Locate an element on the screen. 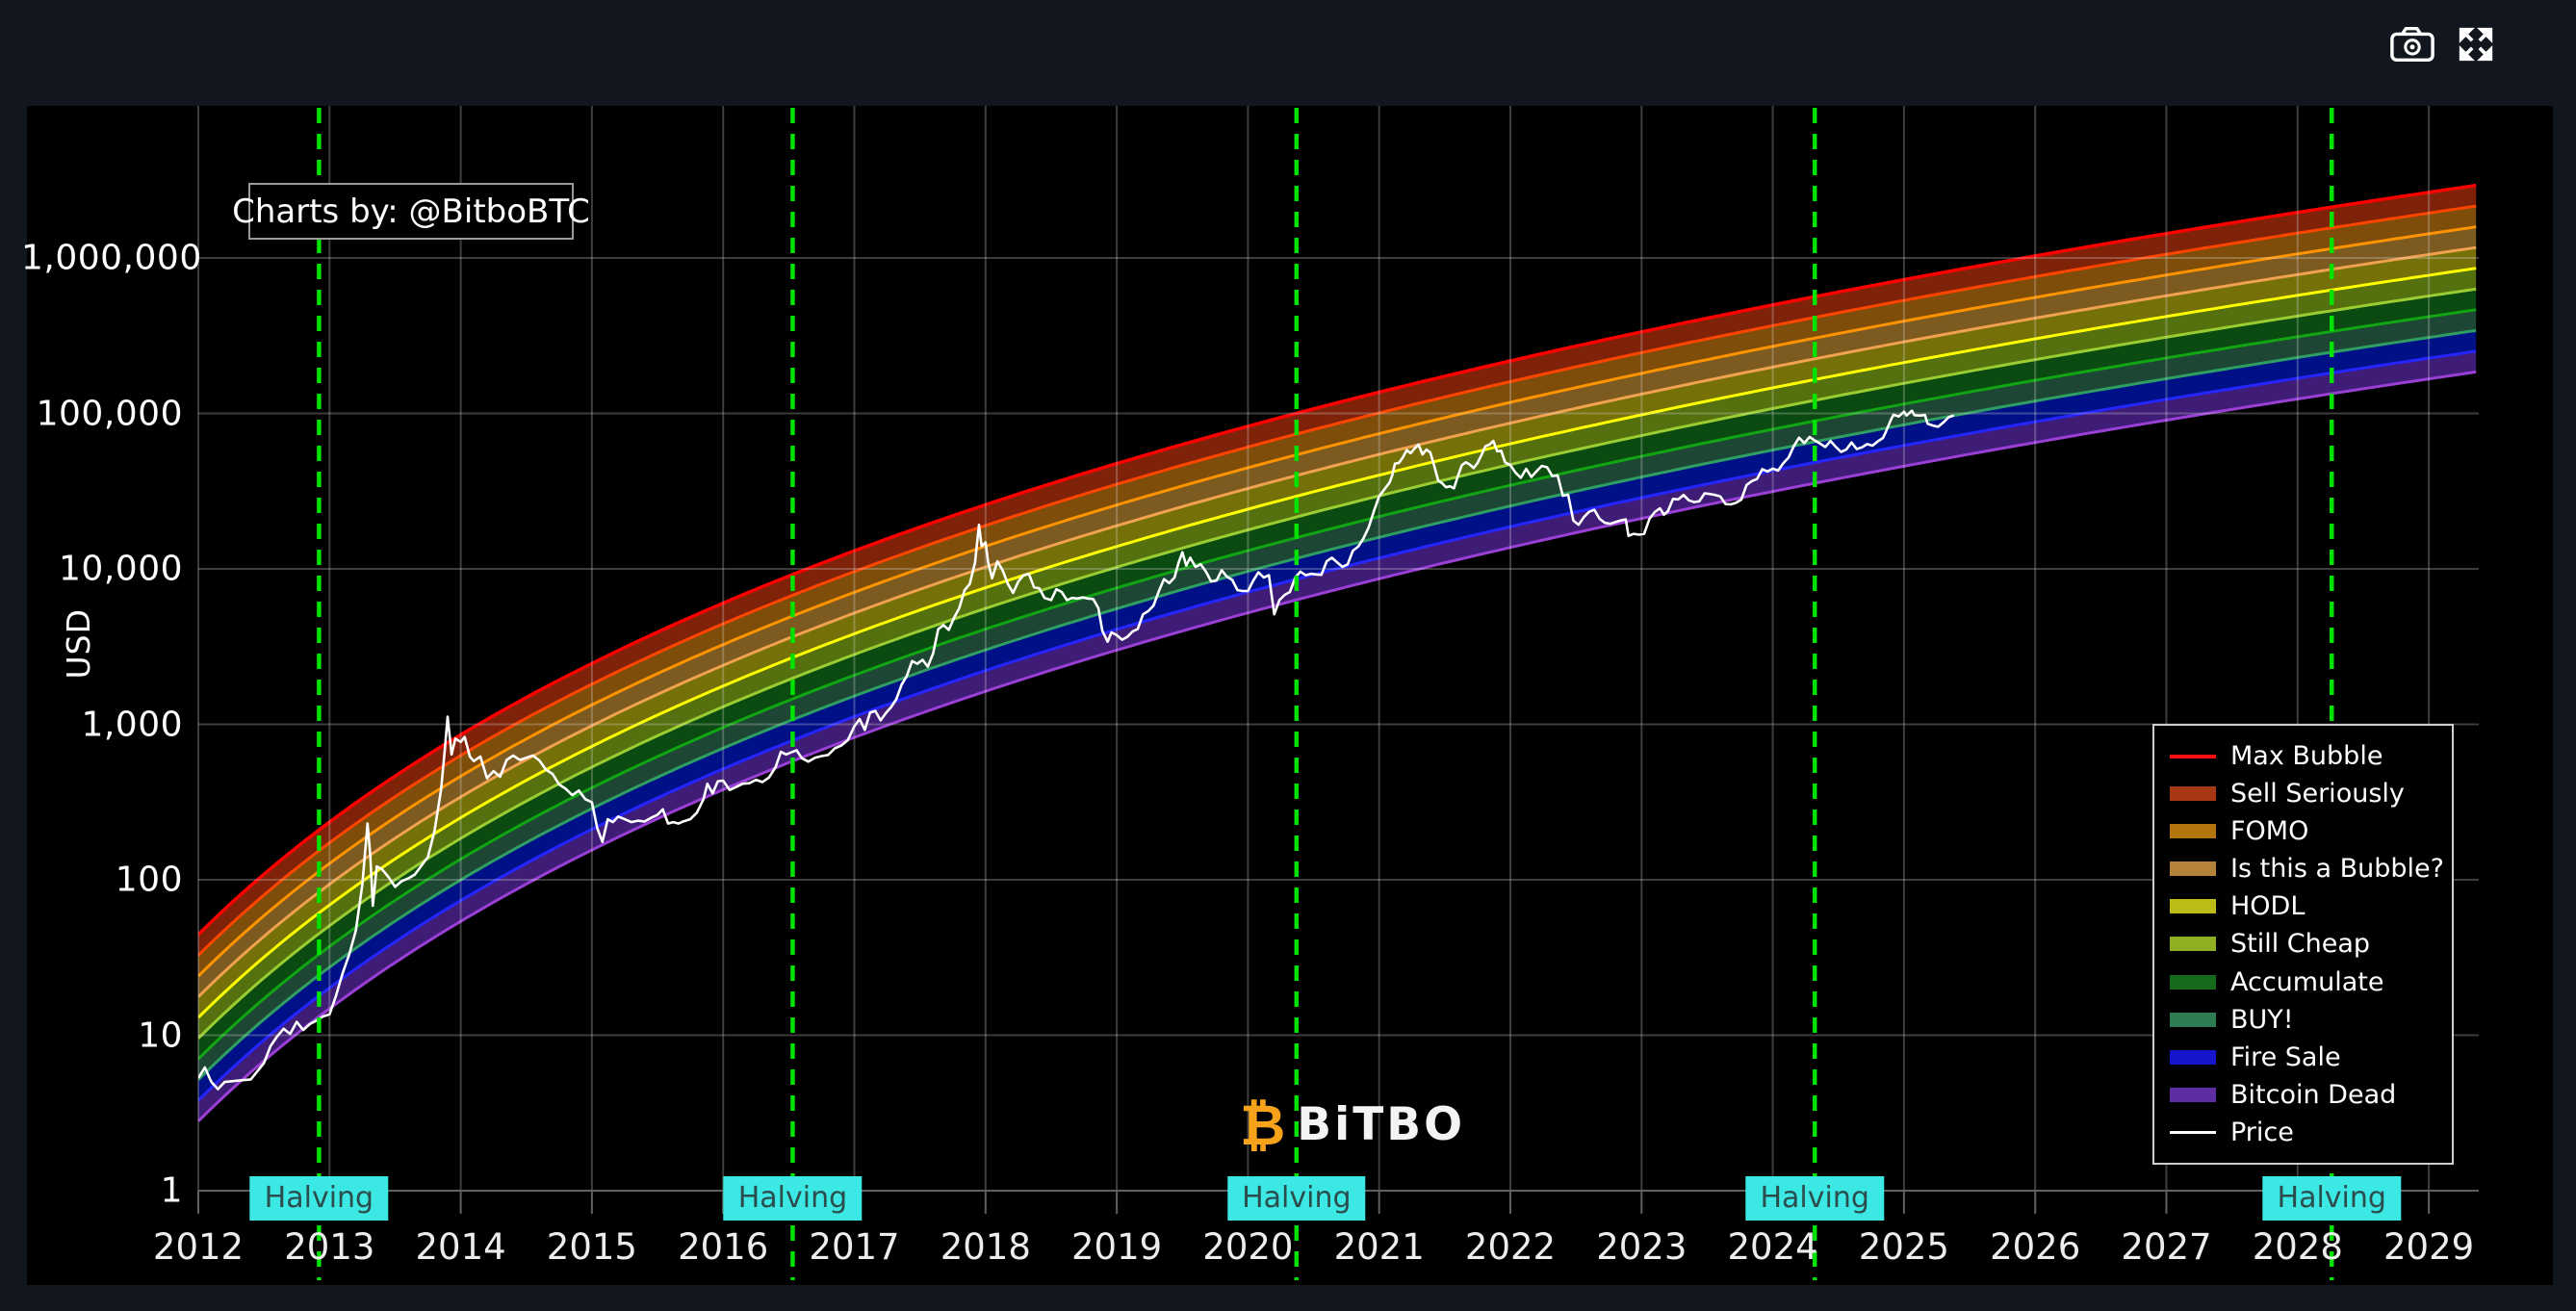  legend-label: BUY! is located at coordinates (2262, 1019).